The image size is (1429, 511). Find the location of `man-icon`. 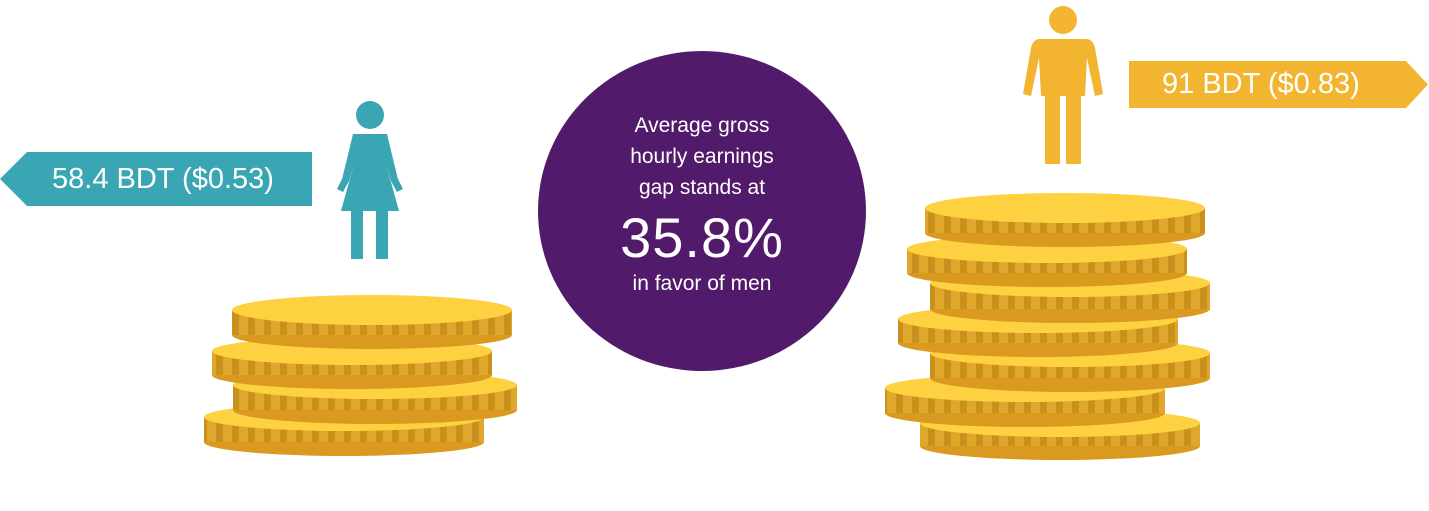

man-icon is located at coordinates (1063, 85).